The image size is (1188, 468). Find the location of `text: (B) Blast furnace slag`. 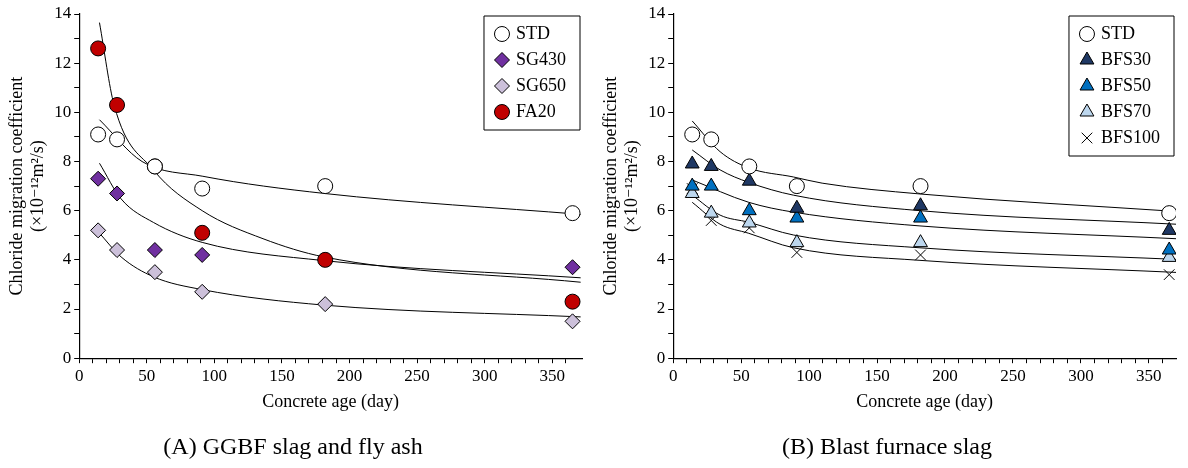

text: (B) Blast furnace slag is located at coordinates (887, 445).